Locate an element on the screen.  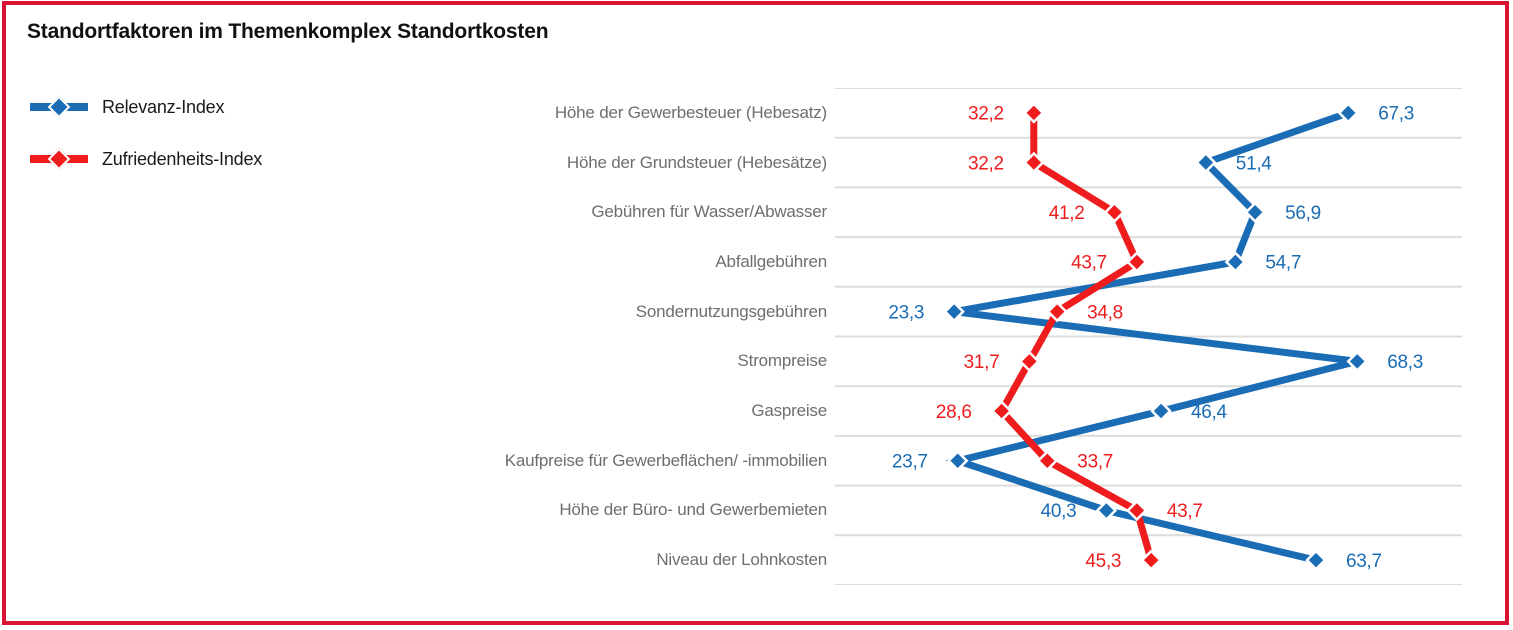
category-label: Abfallgebühren is located at coordinates (771, 261).